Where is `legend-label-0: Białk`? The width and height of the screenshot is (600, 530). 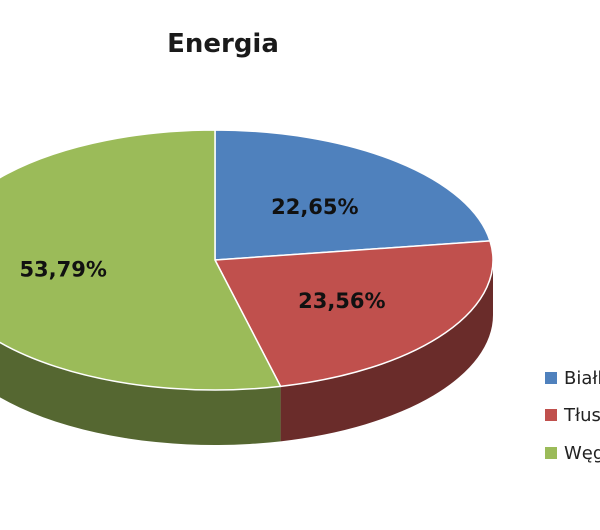
legend-label-0: Białk is located at coordinates (582, 378).